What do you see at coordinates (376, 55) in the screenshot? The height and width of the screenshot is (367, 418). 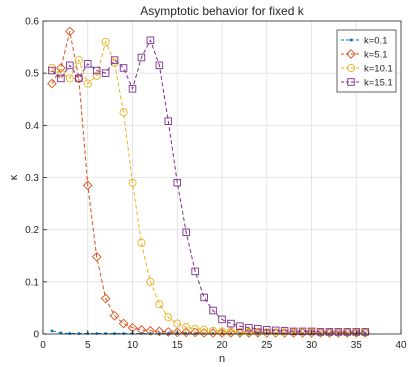 I see `legend-label: k=5.1` at bounding box center [376, 55].